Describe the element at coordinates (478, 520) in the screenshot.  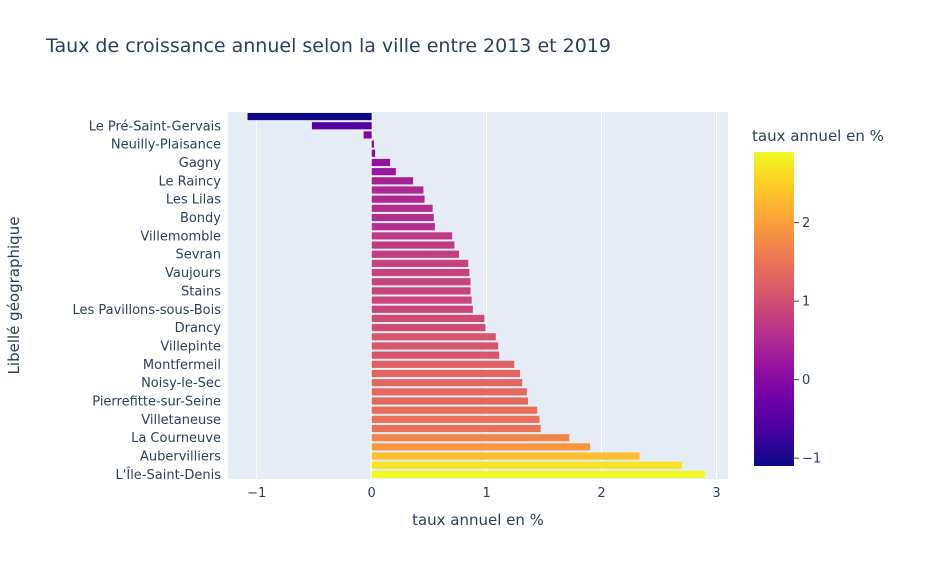
I see `x-axis-title: taux annuel en %` at that location.